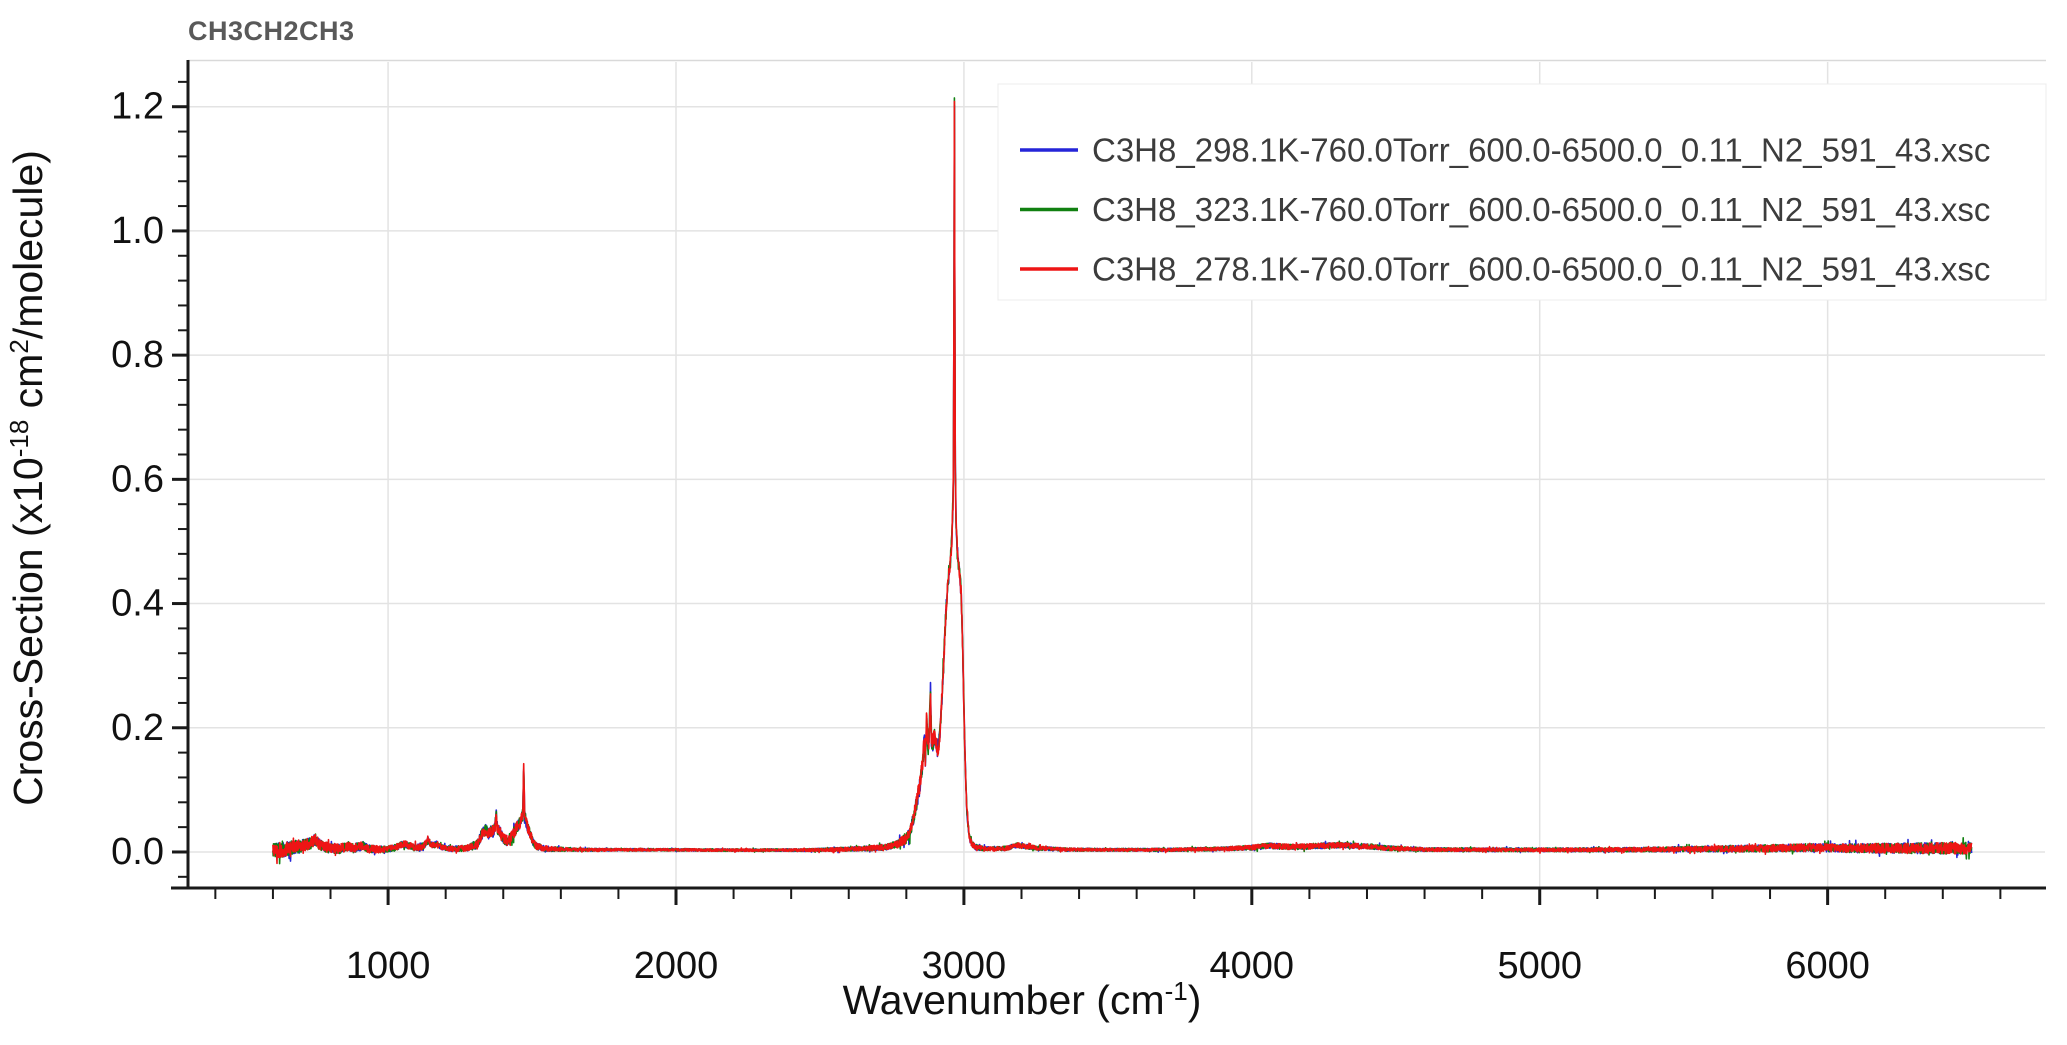 The image size is (2067, 1045). Describe the element at coordinates (388, 966) in the screenshot. I see `x-tick-label: 1000` at that location.